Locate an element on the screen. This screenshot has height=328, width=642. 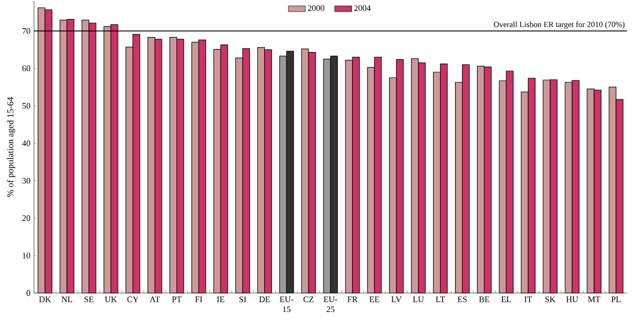
x-tick-label: EU-15 is located at coordinates (287, 304).